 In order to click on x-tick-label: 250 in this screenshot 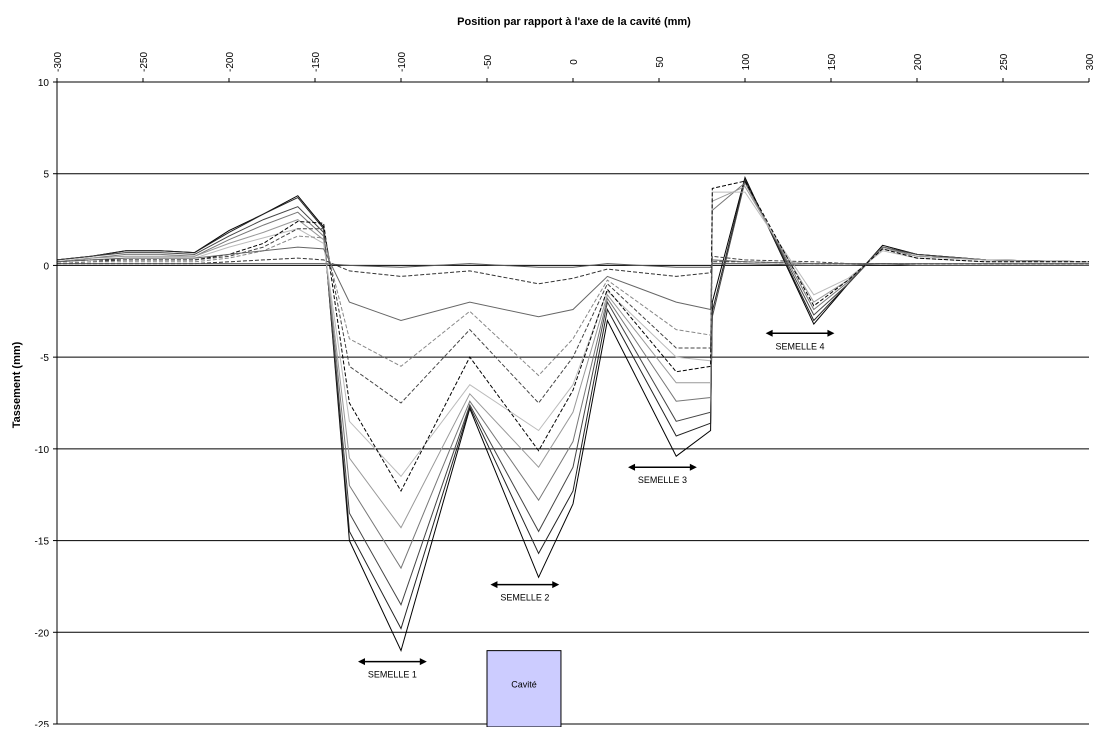, I will do `click(1004, 61)`.